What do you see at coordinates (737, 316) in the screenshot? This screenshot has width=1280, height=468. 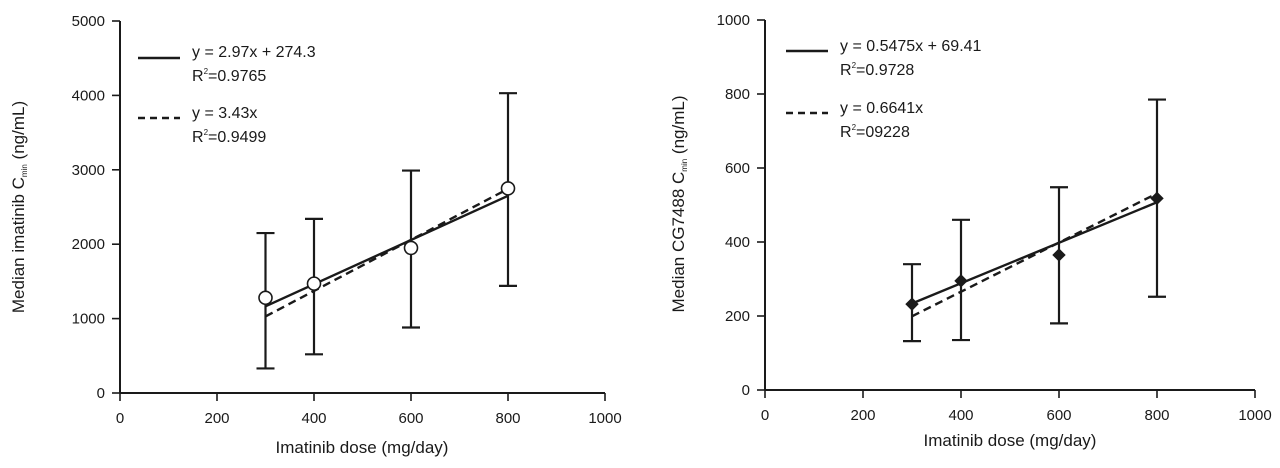 I see `y-tick-label: 200` at bounding box center [737, 316].